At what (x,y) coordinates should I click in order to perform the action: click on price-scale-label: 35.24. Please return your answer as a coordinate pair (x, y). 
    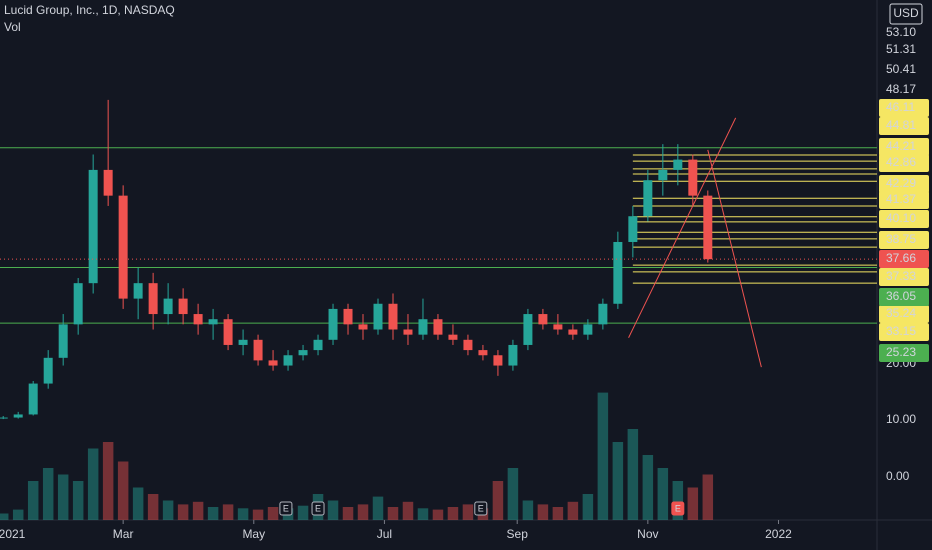
    Looking at the image, I should click on (901, 313).